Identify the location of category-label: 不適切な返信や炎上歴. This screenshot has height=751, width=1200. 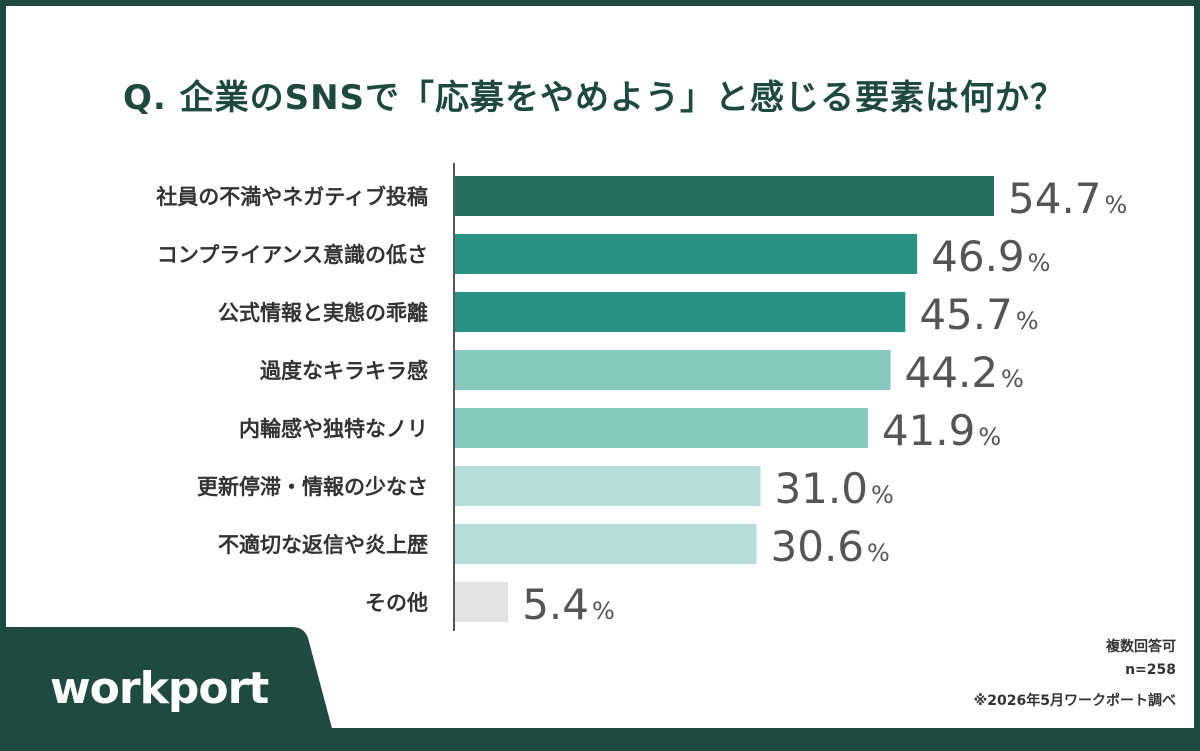
(323, 545).